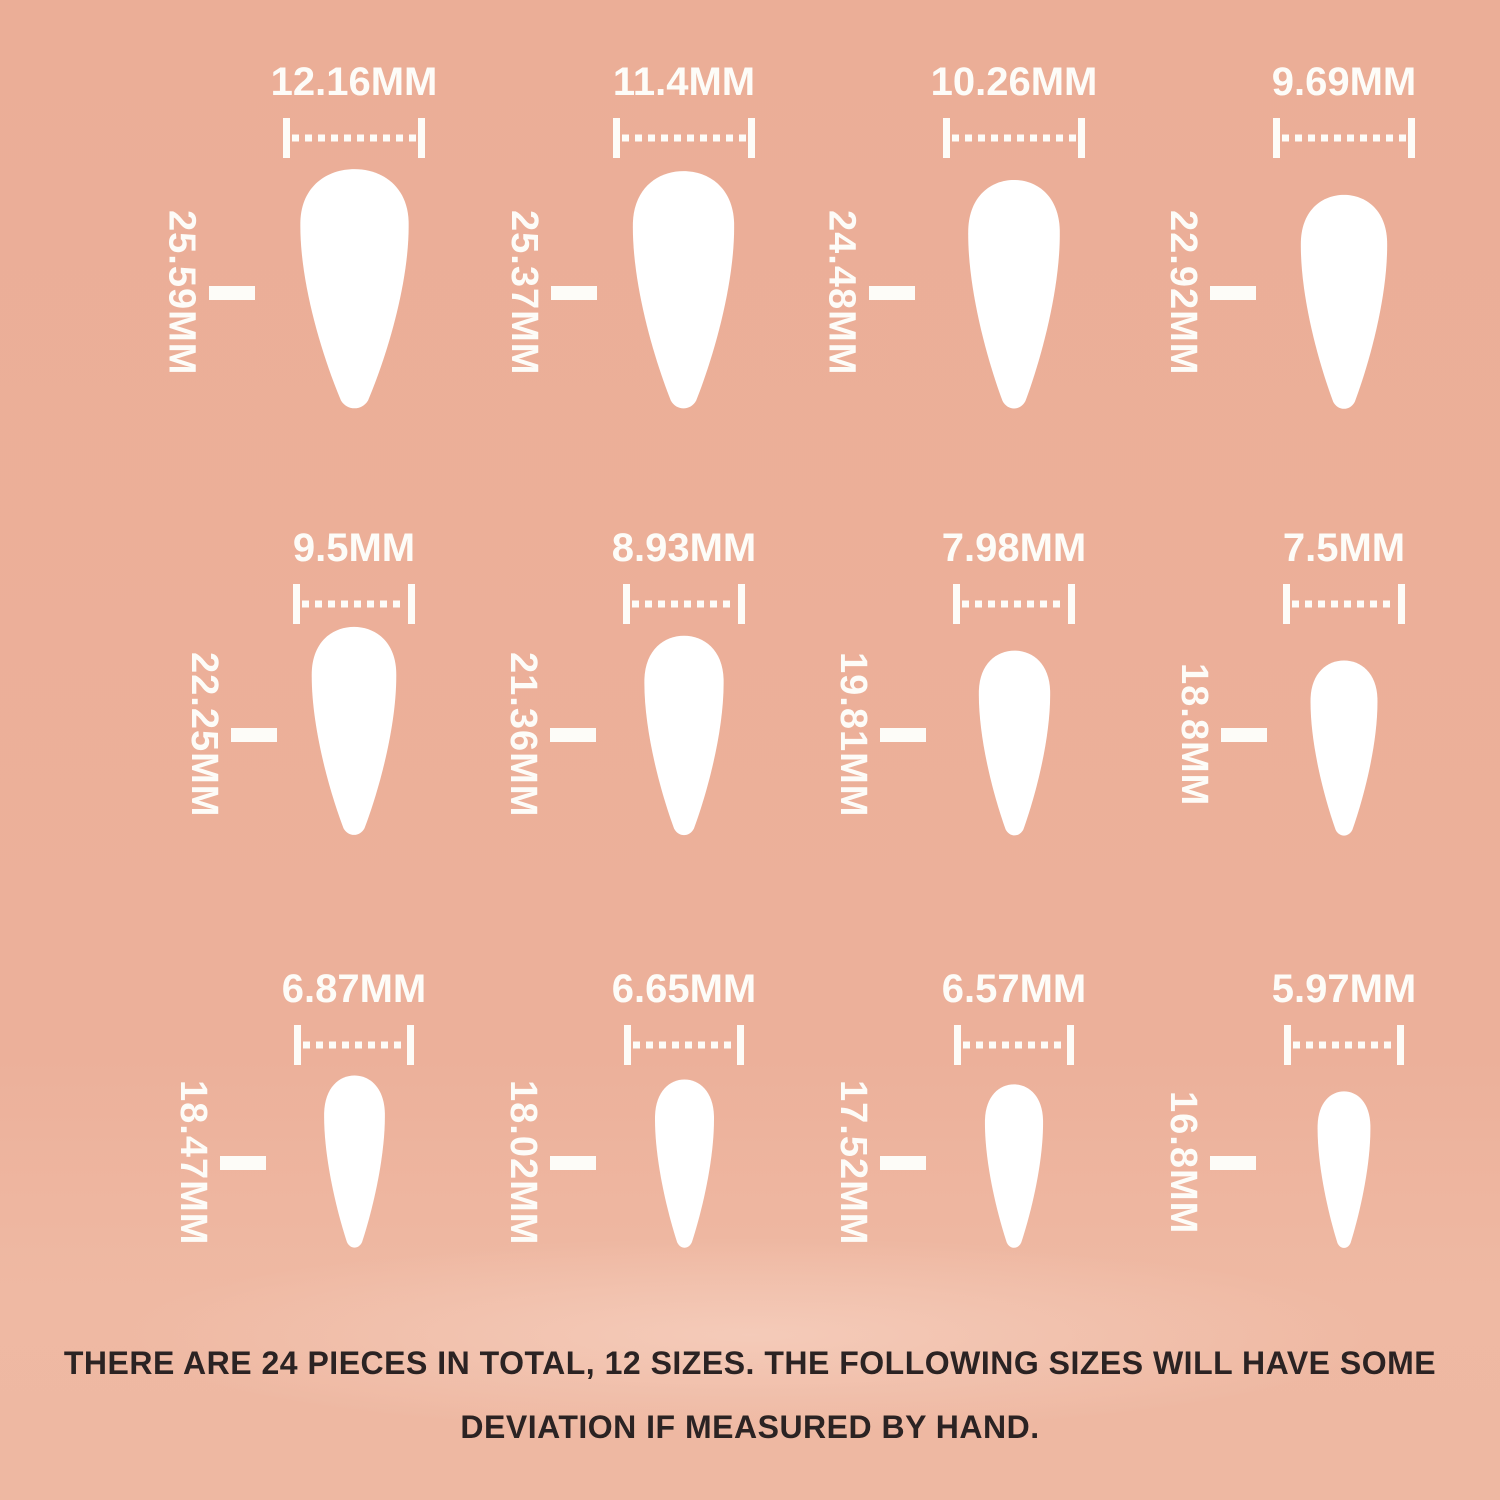  I want to click on nail-size-cell: 25.59MM 12.16MM, so click(300, 237).